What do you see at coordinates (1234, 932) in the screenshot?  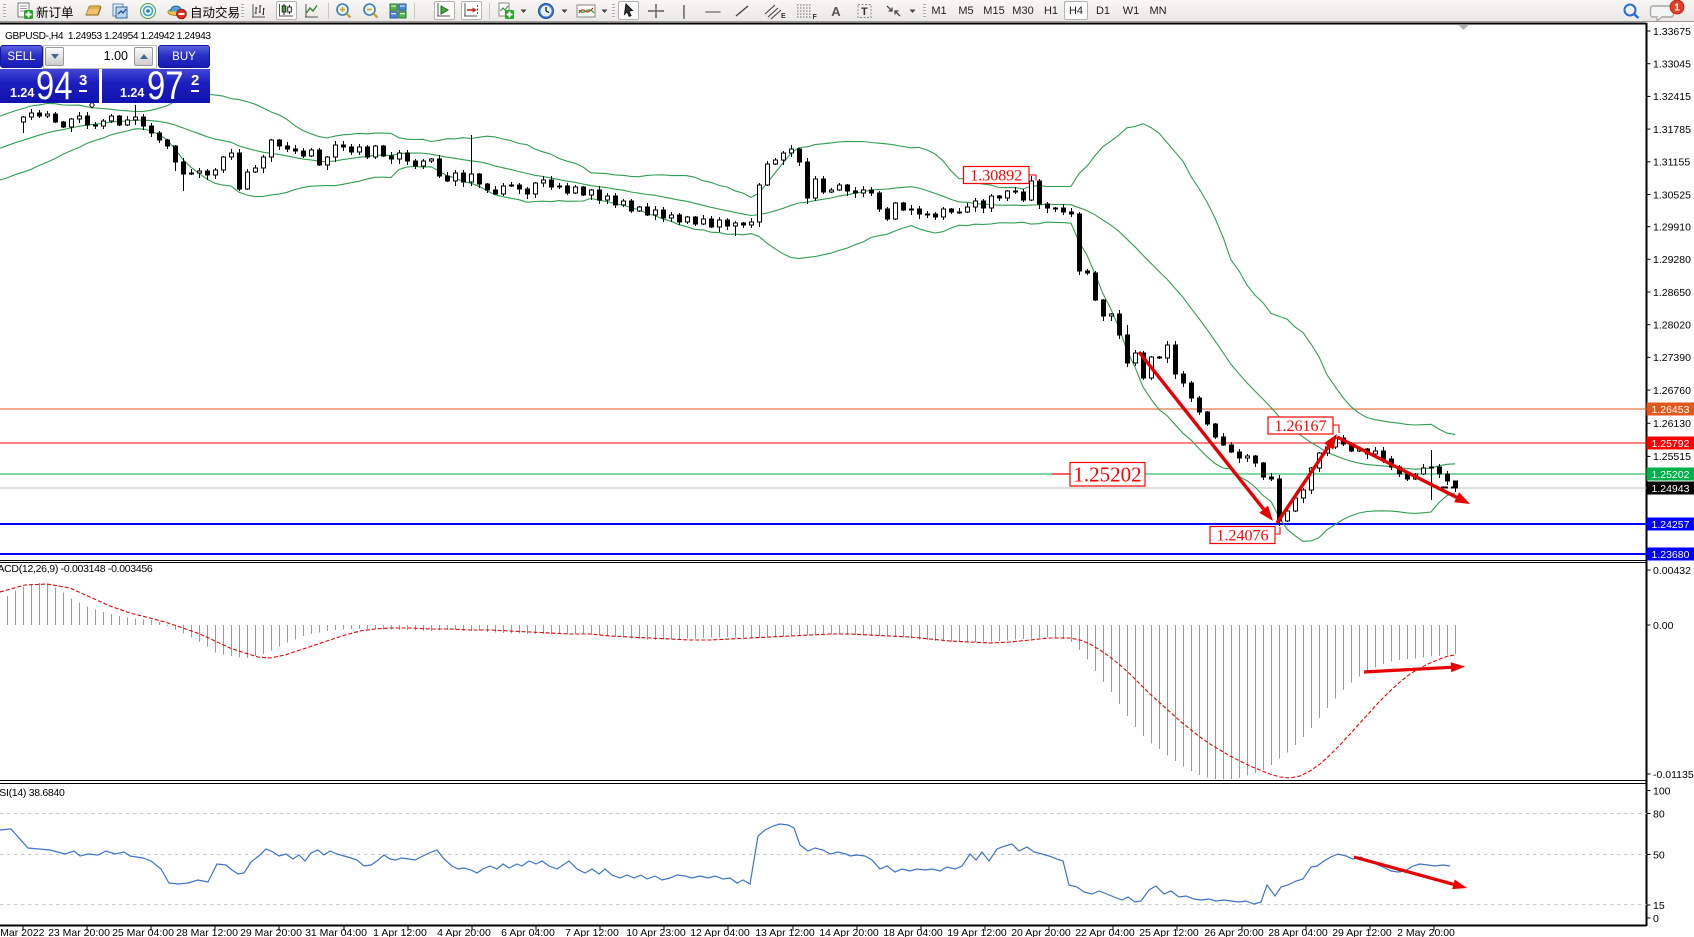 I see `svg-text: 26 Apr 20:00` at bounding box center [1234, 932].